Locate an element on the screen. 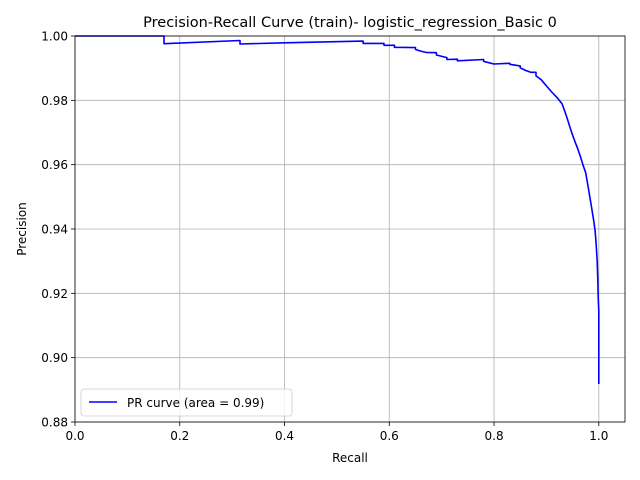  y-axis-label: Precision is located at coordinates (22, 229).